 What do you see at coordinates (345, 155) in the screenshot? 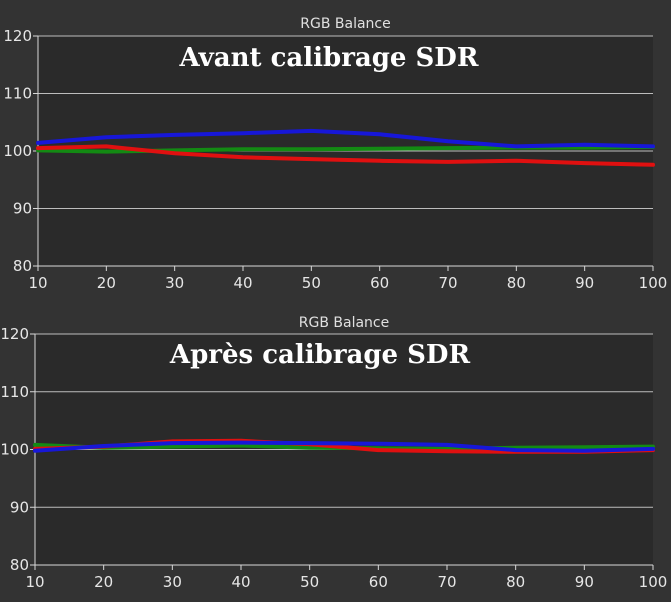
I see `red-line` at bounding box center [345, 155].